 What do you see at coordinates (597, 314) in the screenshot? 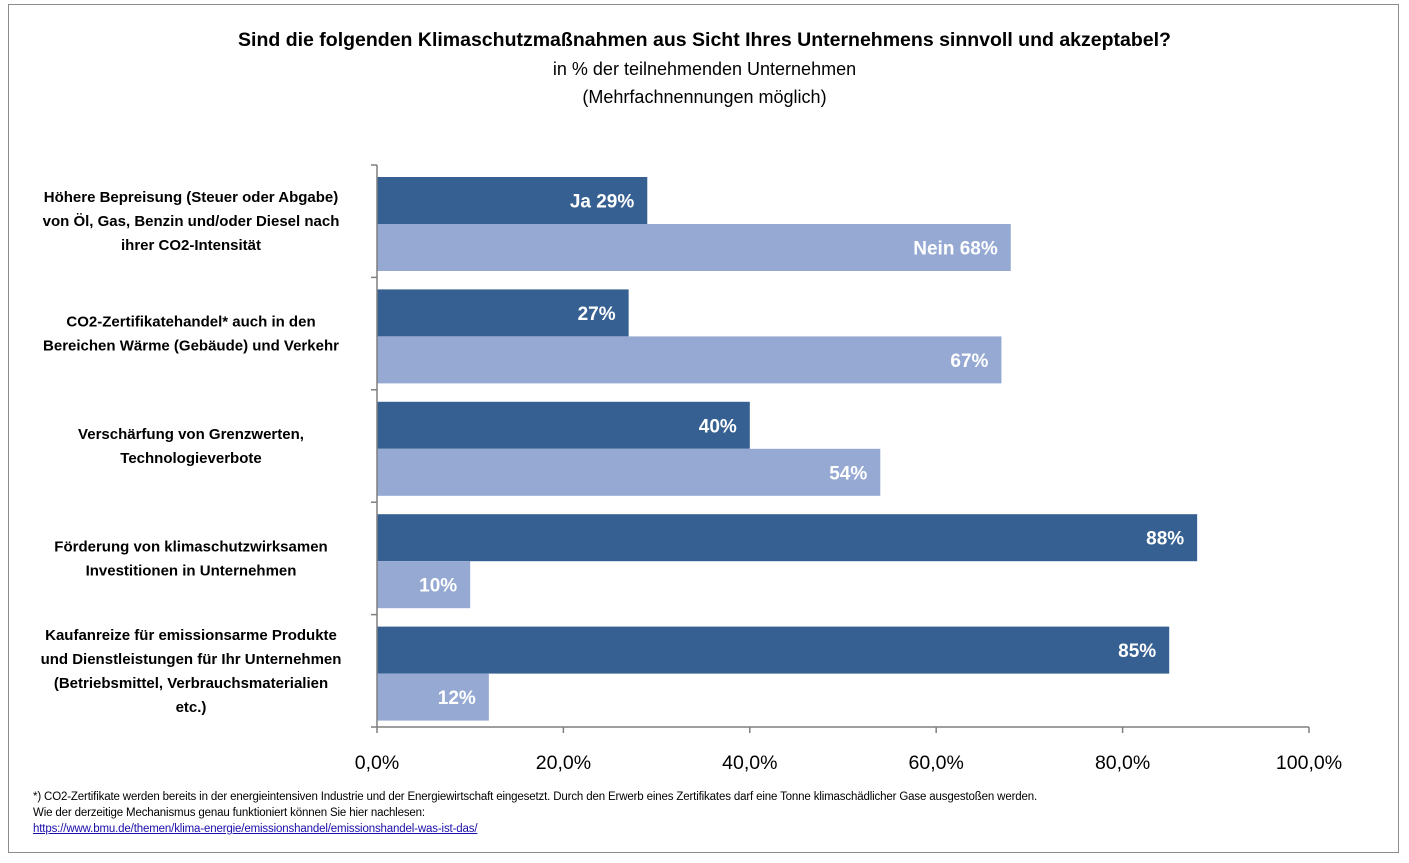
I see `bar-label-ja-2: 27%` at bounding box center [597, 314].